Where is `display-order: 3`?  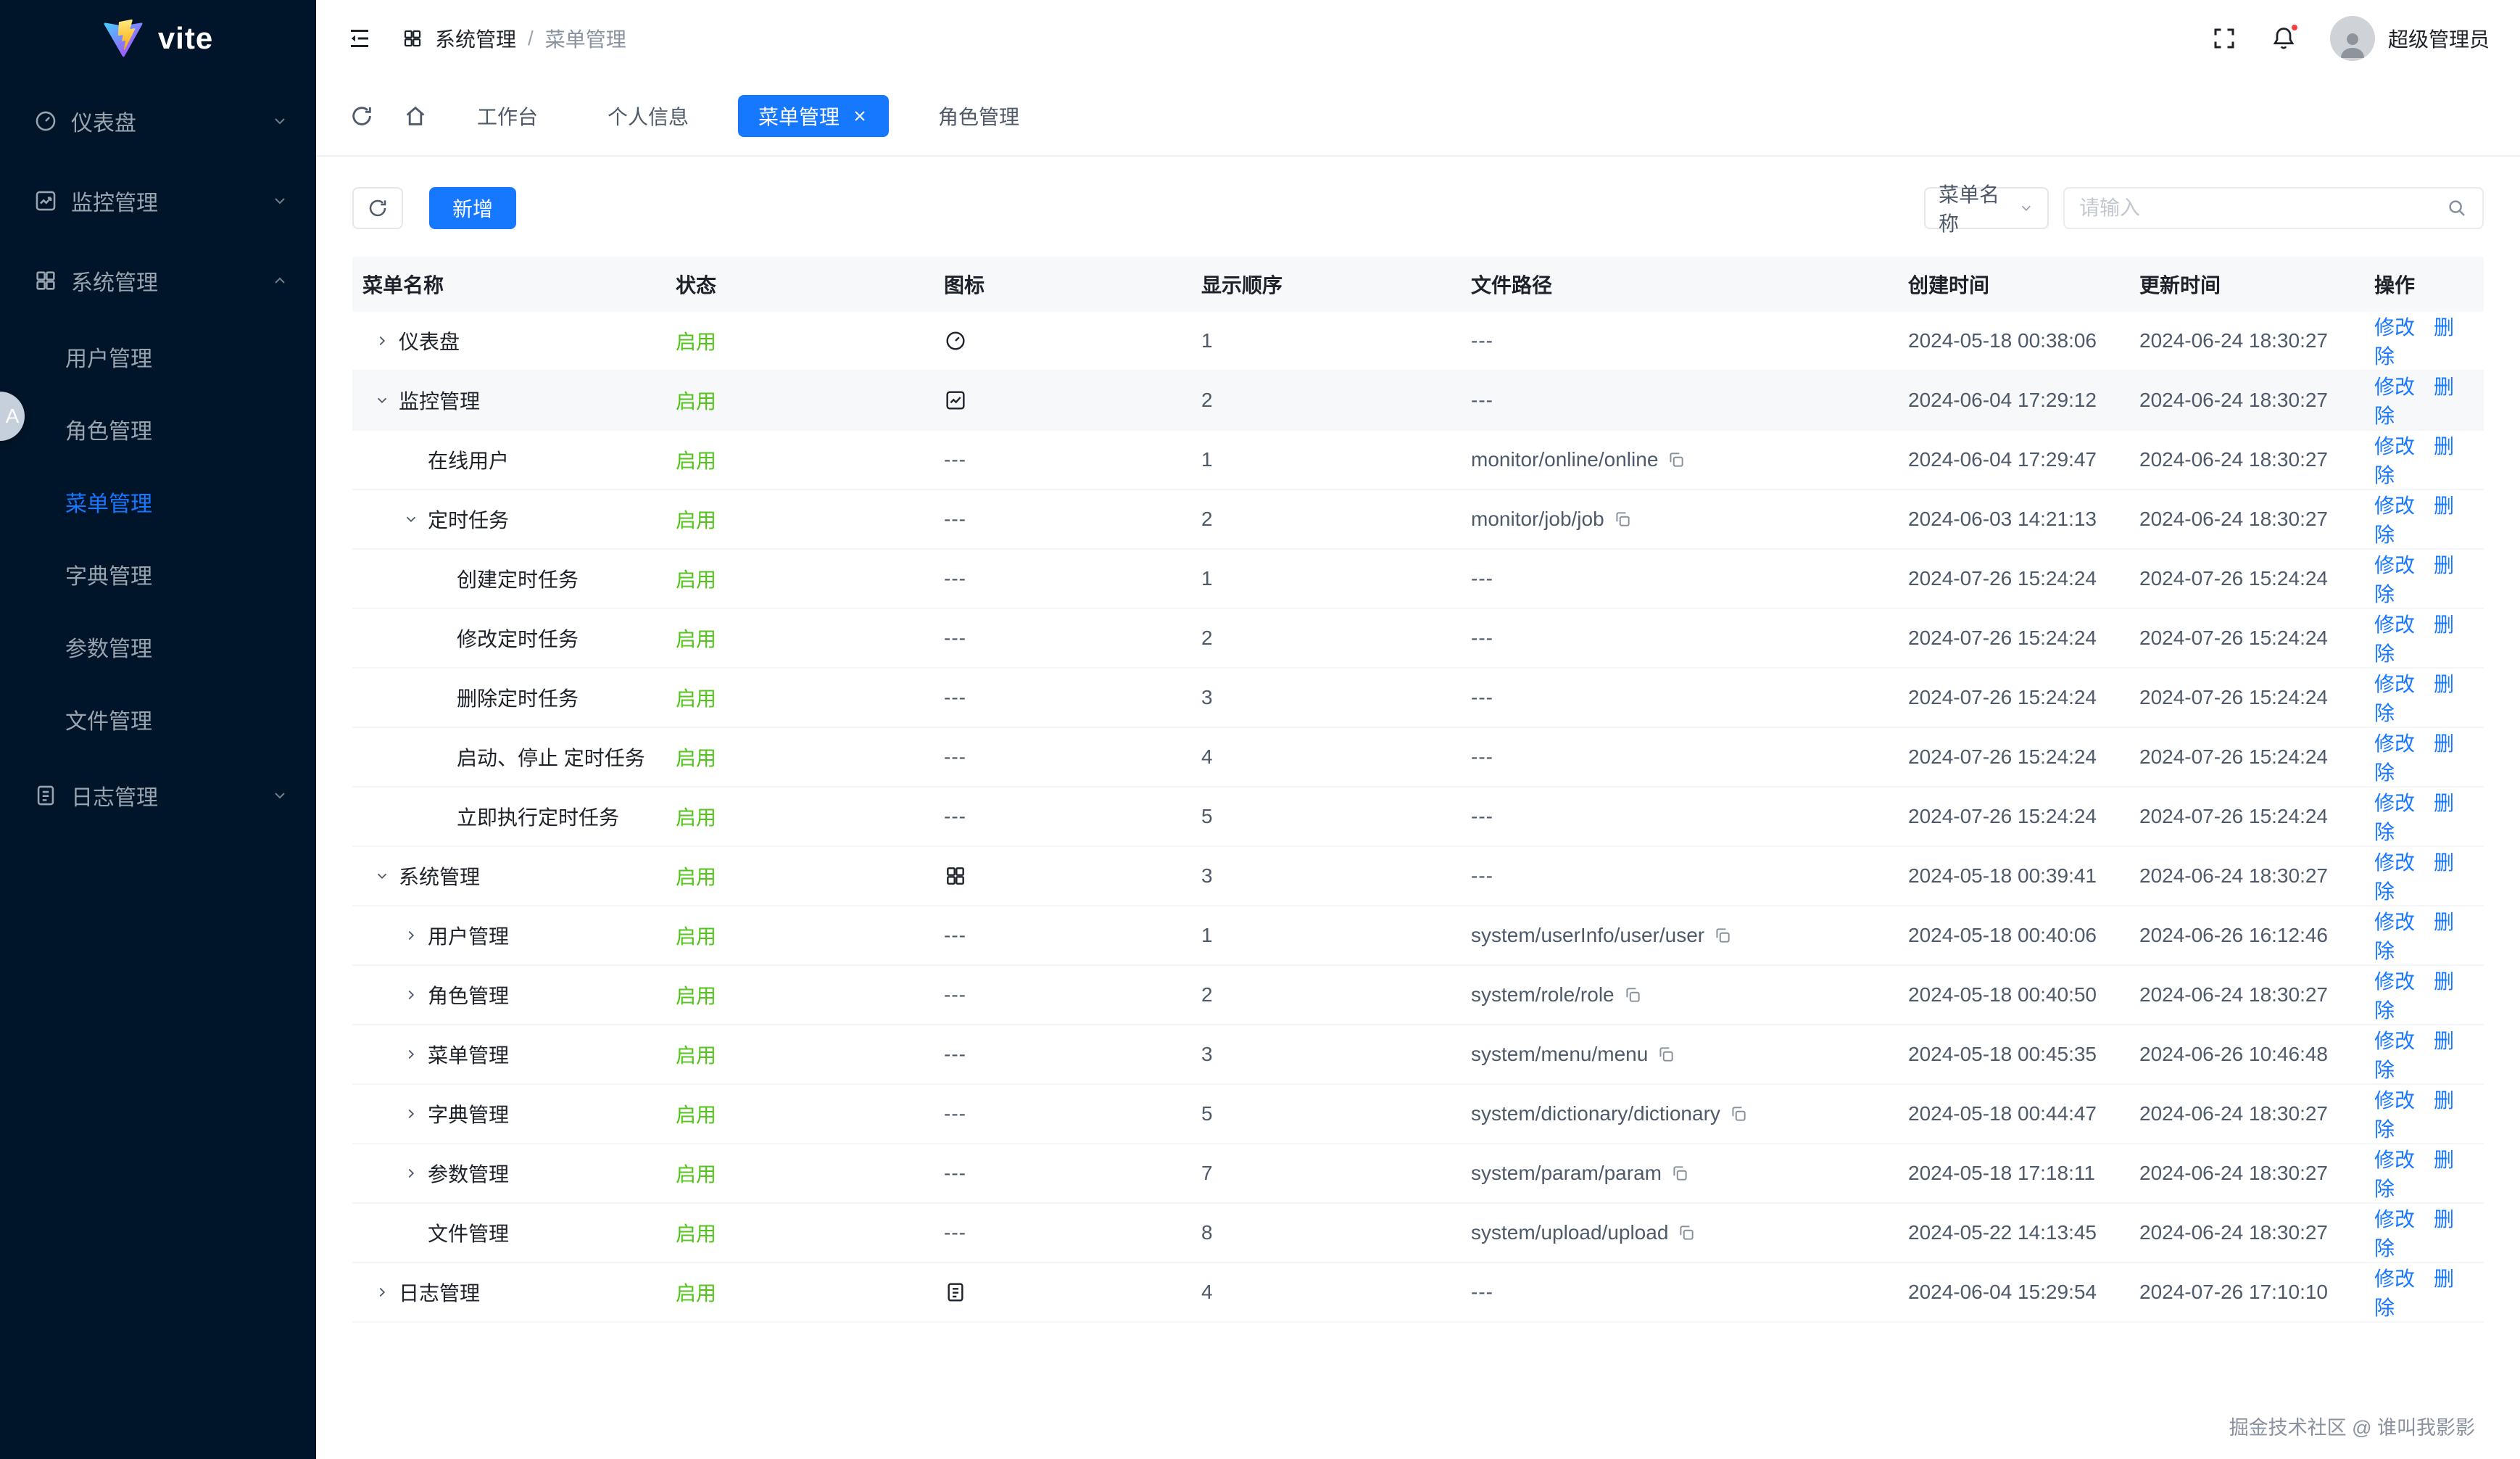
display-order: 3 is located at coordinates (1207, 875).